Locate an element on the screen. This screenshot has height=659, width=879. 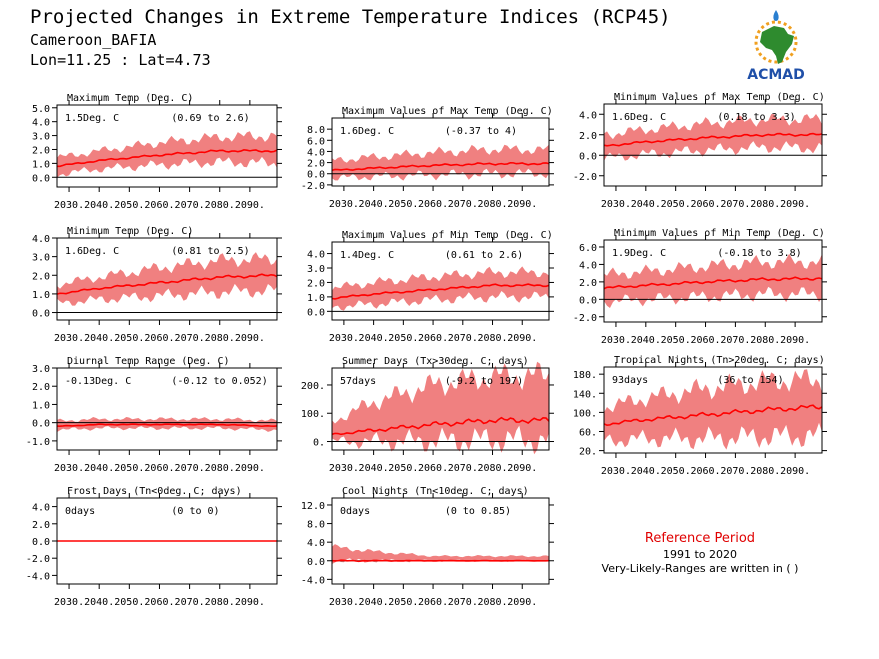
chart-title: Minimum Values of Max Temp (Deg. C) is located at coordinates (719, 97).